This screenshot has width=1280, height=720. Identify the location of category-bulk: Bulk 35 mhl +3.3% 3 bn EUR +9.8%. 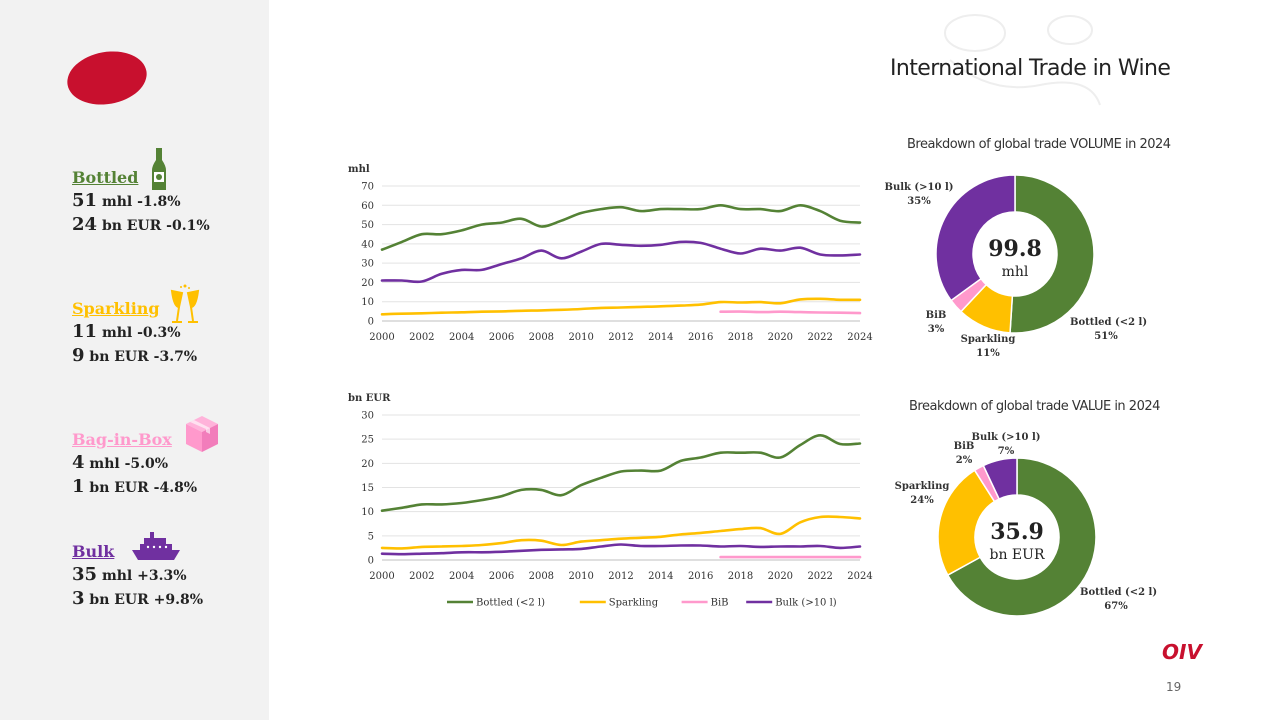
(138, 570).